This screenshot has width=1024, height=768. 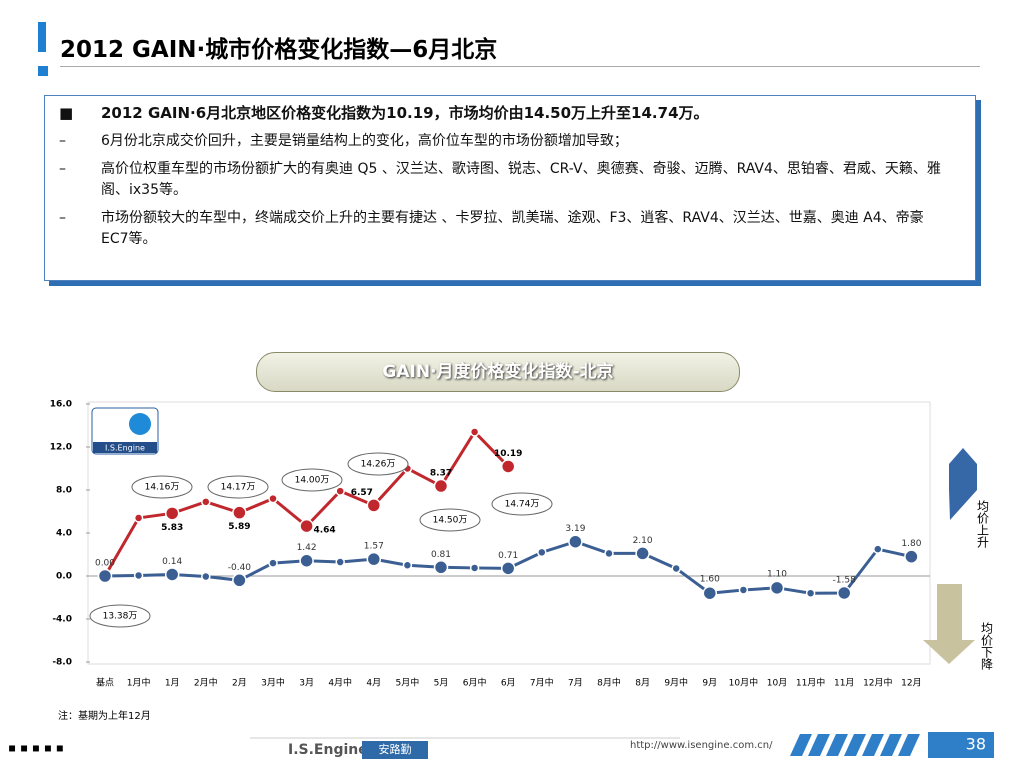 I want to click on title-rule, so click(x=520, y=66).